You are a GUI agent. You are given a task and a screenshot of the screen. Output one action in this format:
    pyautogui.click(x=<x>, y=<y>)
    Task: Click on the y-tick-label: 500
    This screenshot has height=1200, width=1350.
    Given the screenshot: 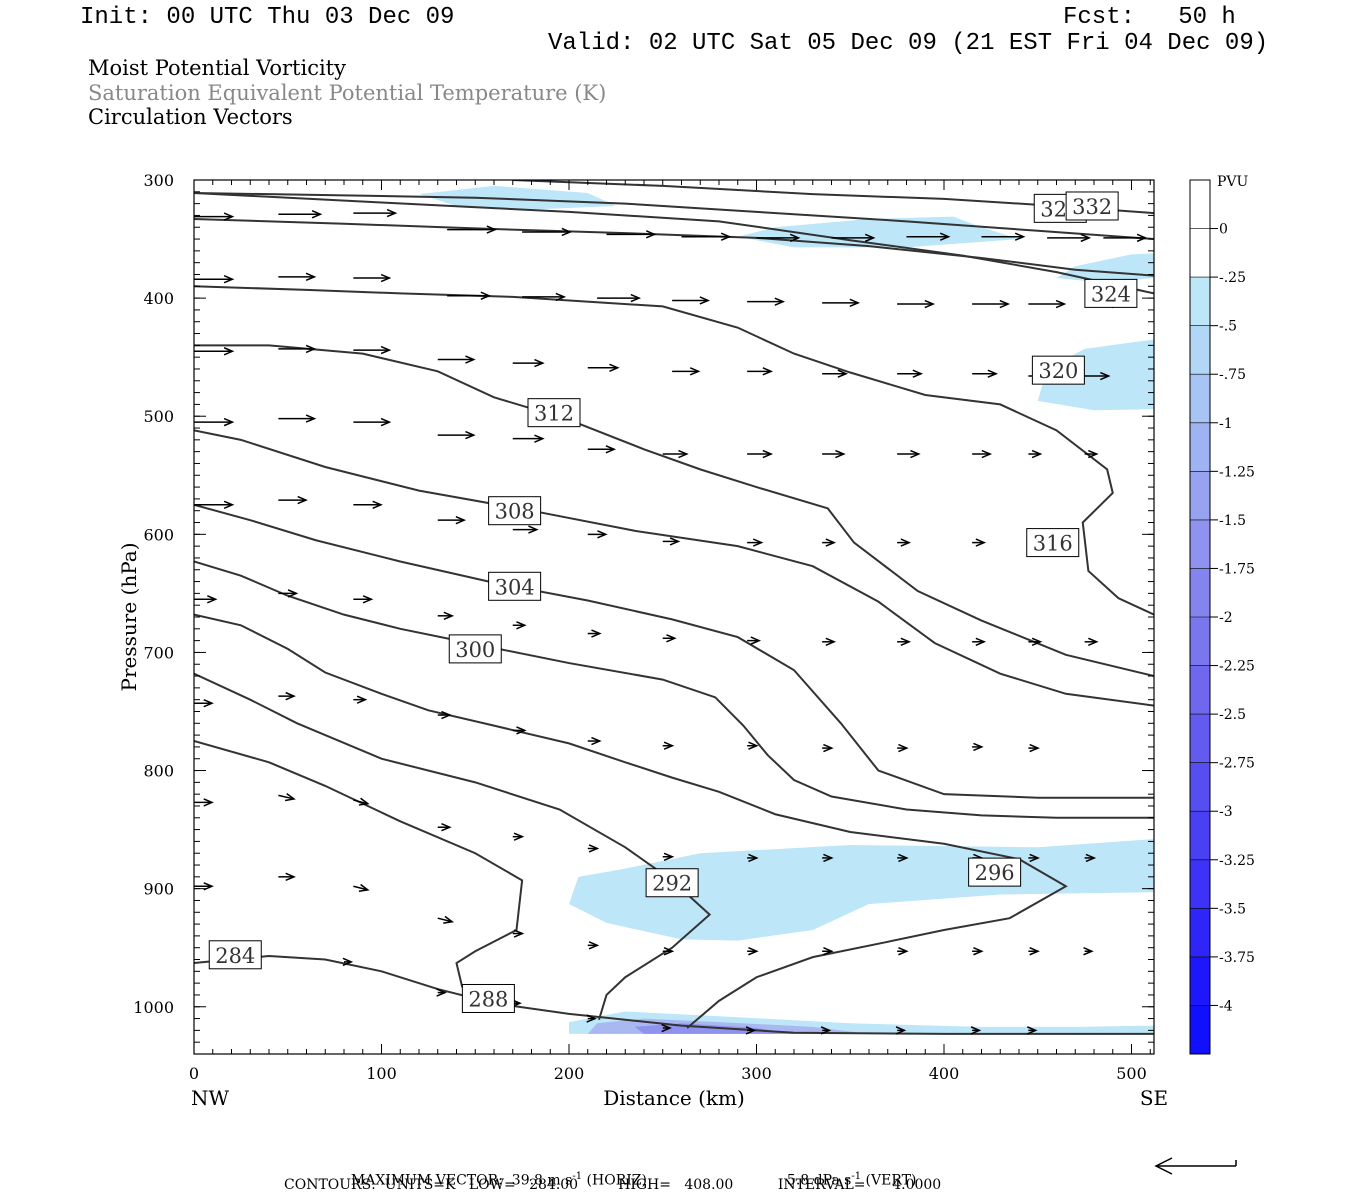 What is the action you would take?
    pyautogui.click(x=158, y=416)
    